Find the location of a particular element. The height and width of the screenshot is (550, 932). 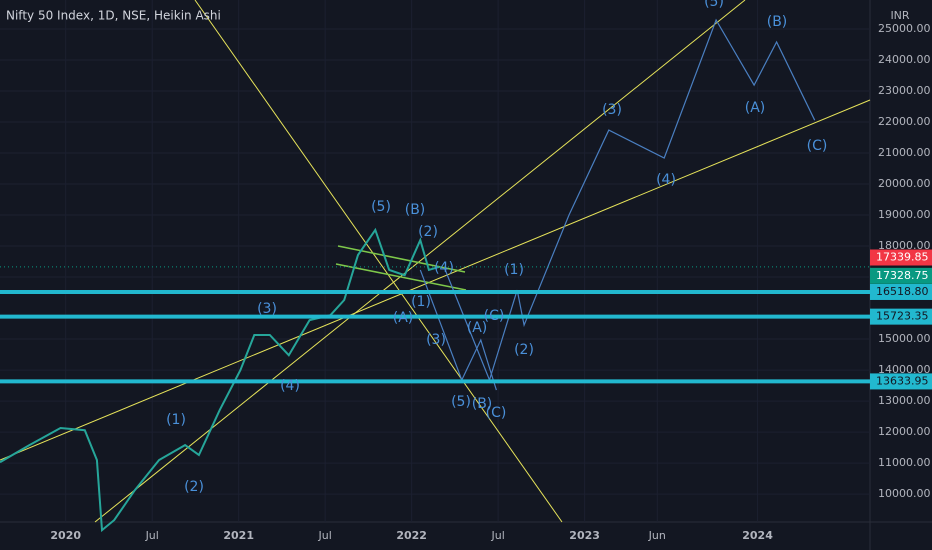

y-tick-label: 15000.00 is located at coordinates (904, 338).